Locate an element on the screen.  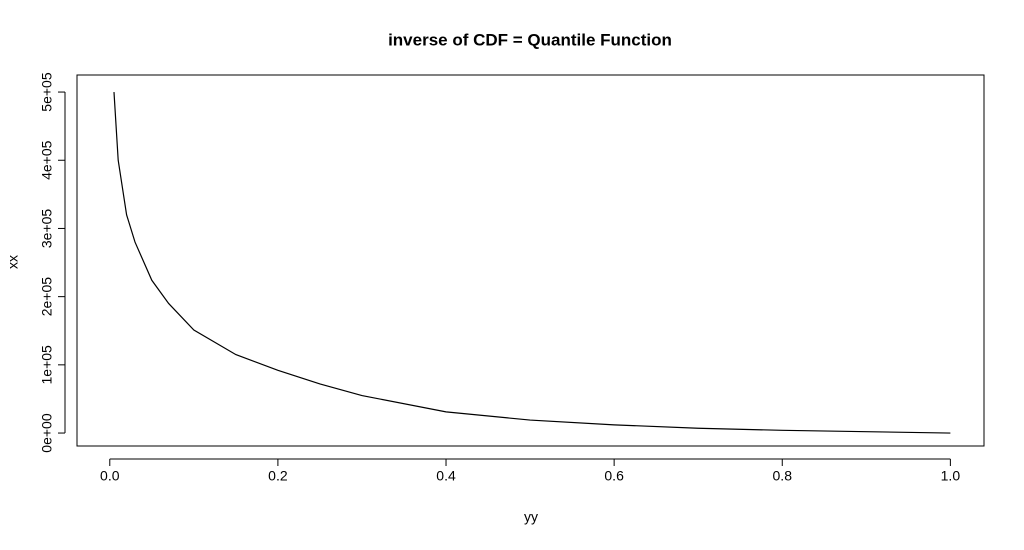
y-tick-label: 2e+05 is located at coordinates (47, 297).